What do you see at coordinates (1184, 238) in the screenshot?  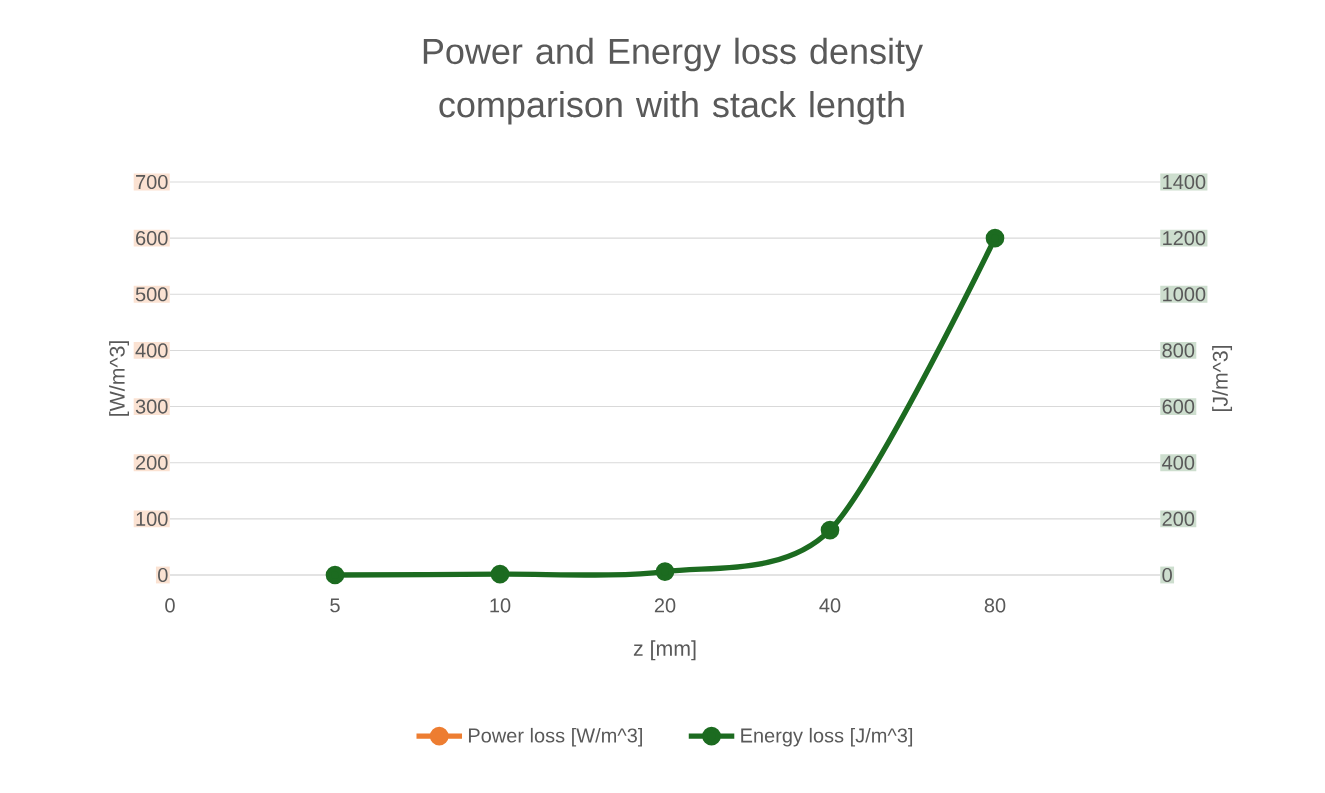 I see `y2-tick-label: 1200` at bounding box center [1184, 238].